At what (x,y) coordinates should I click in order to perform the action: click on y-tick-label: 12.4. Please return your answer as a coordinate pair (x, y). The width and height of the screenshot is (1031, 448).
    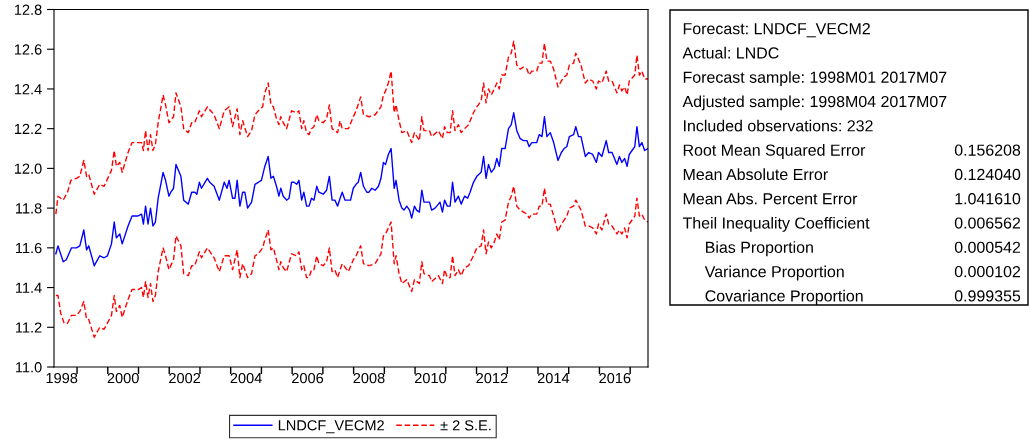
    Looking at the image, I should click on (28, 89).